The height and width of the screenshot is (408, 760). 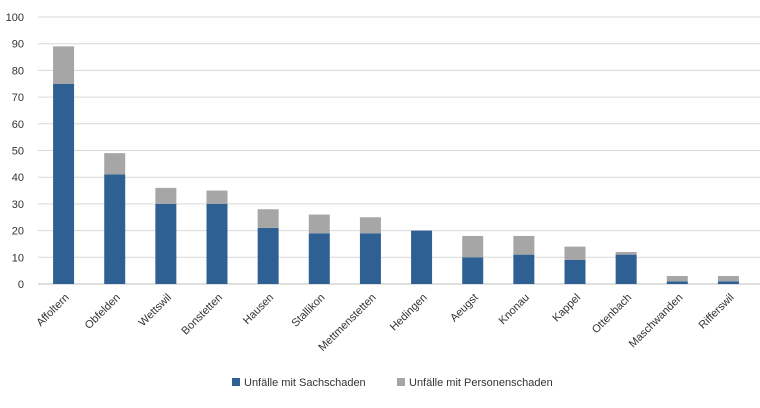 I want to click on x-category-label: Affoltern, so click(x=52, y=310).